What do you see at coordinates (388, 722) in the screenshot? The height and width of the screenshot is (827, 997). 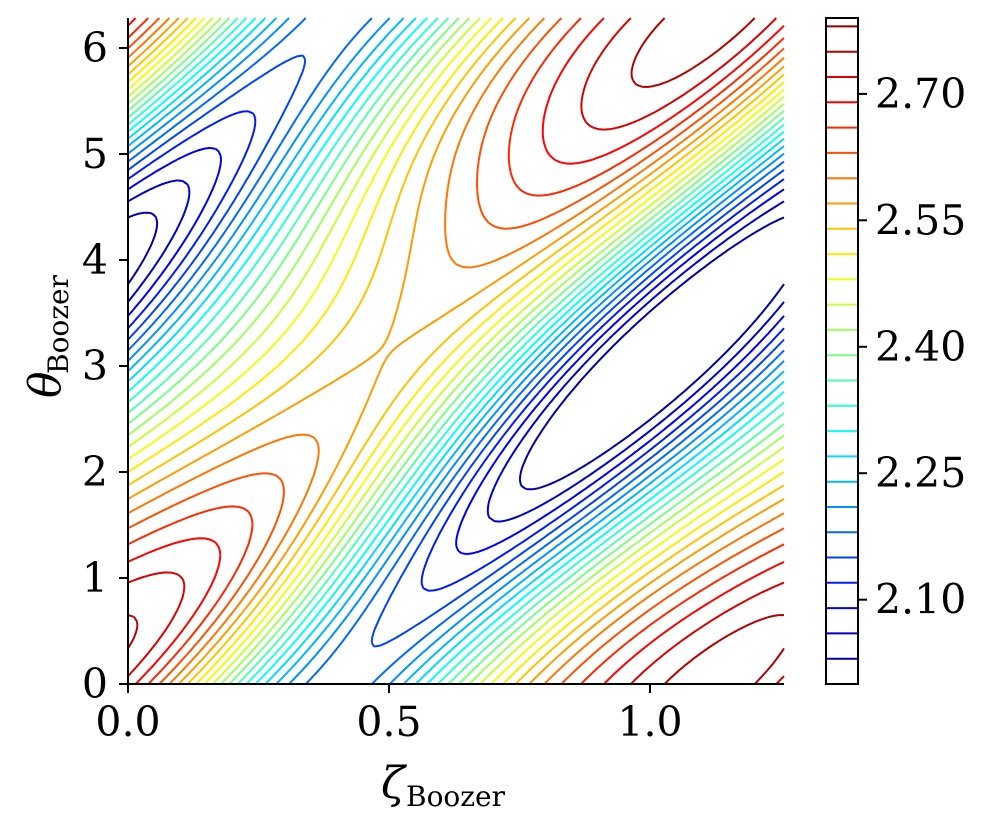 I see `x-tick-label: 0.5` at bounding box center [388, 722].